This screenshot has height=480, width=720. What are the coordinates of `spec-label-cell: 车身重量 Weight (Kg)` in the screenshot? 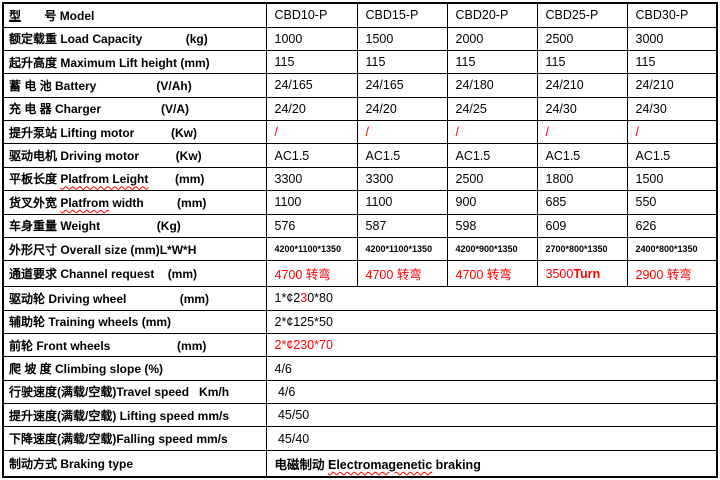 It's located at (134, 225).